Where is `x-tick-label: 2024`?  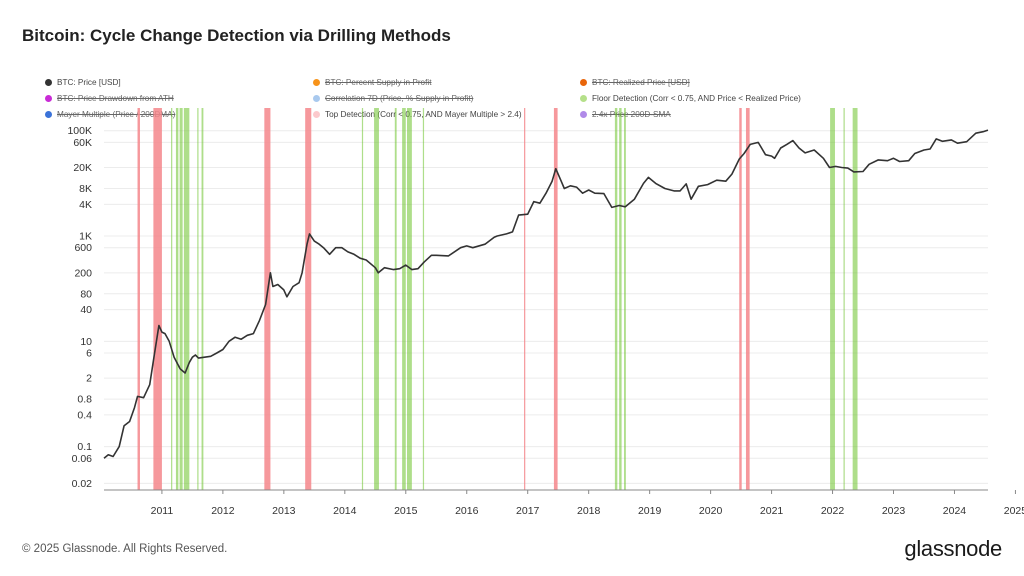
x-tick-label: 2024 is located at coordinates (955, 511).